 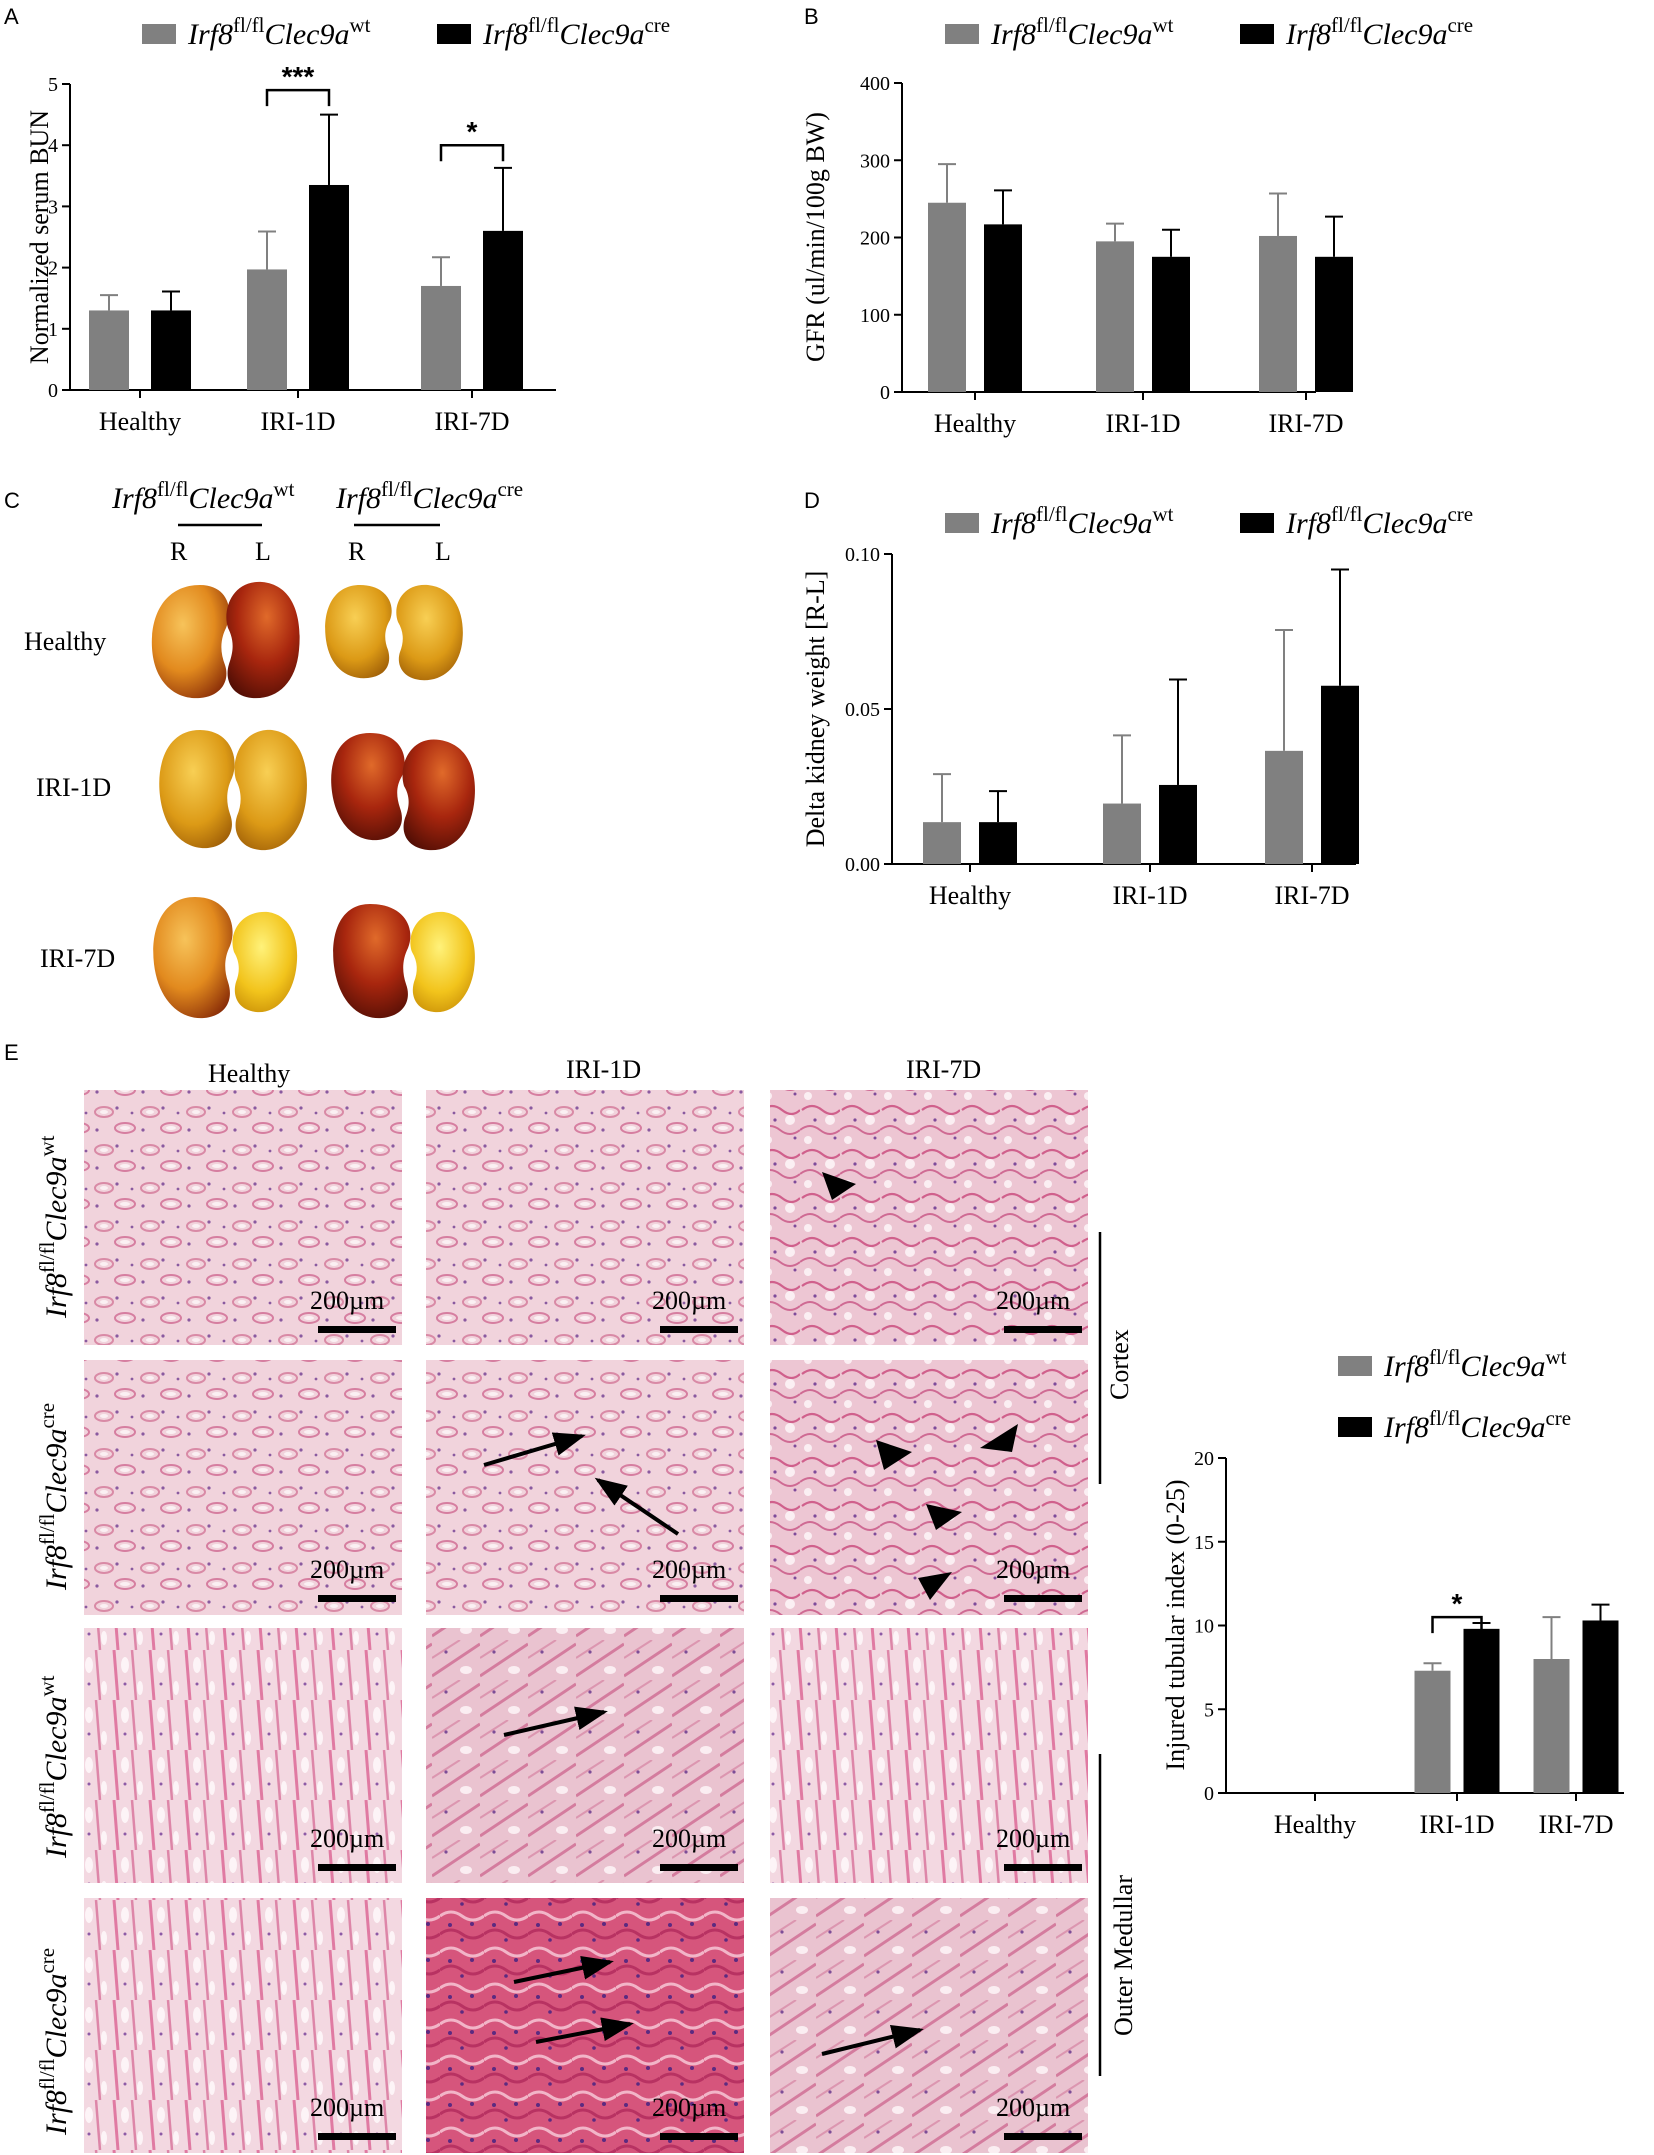 I want to click on arrowhead-marker-r1c3, so click(x=839, y=1186).